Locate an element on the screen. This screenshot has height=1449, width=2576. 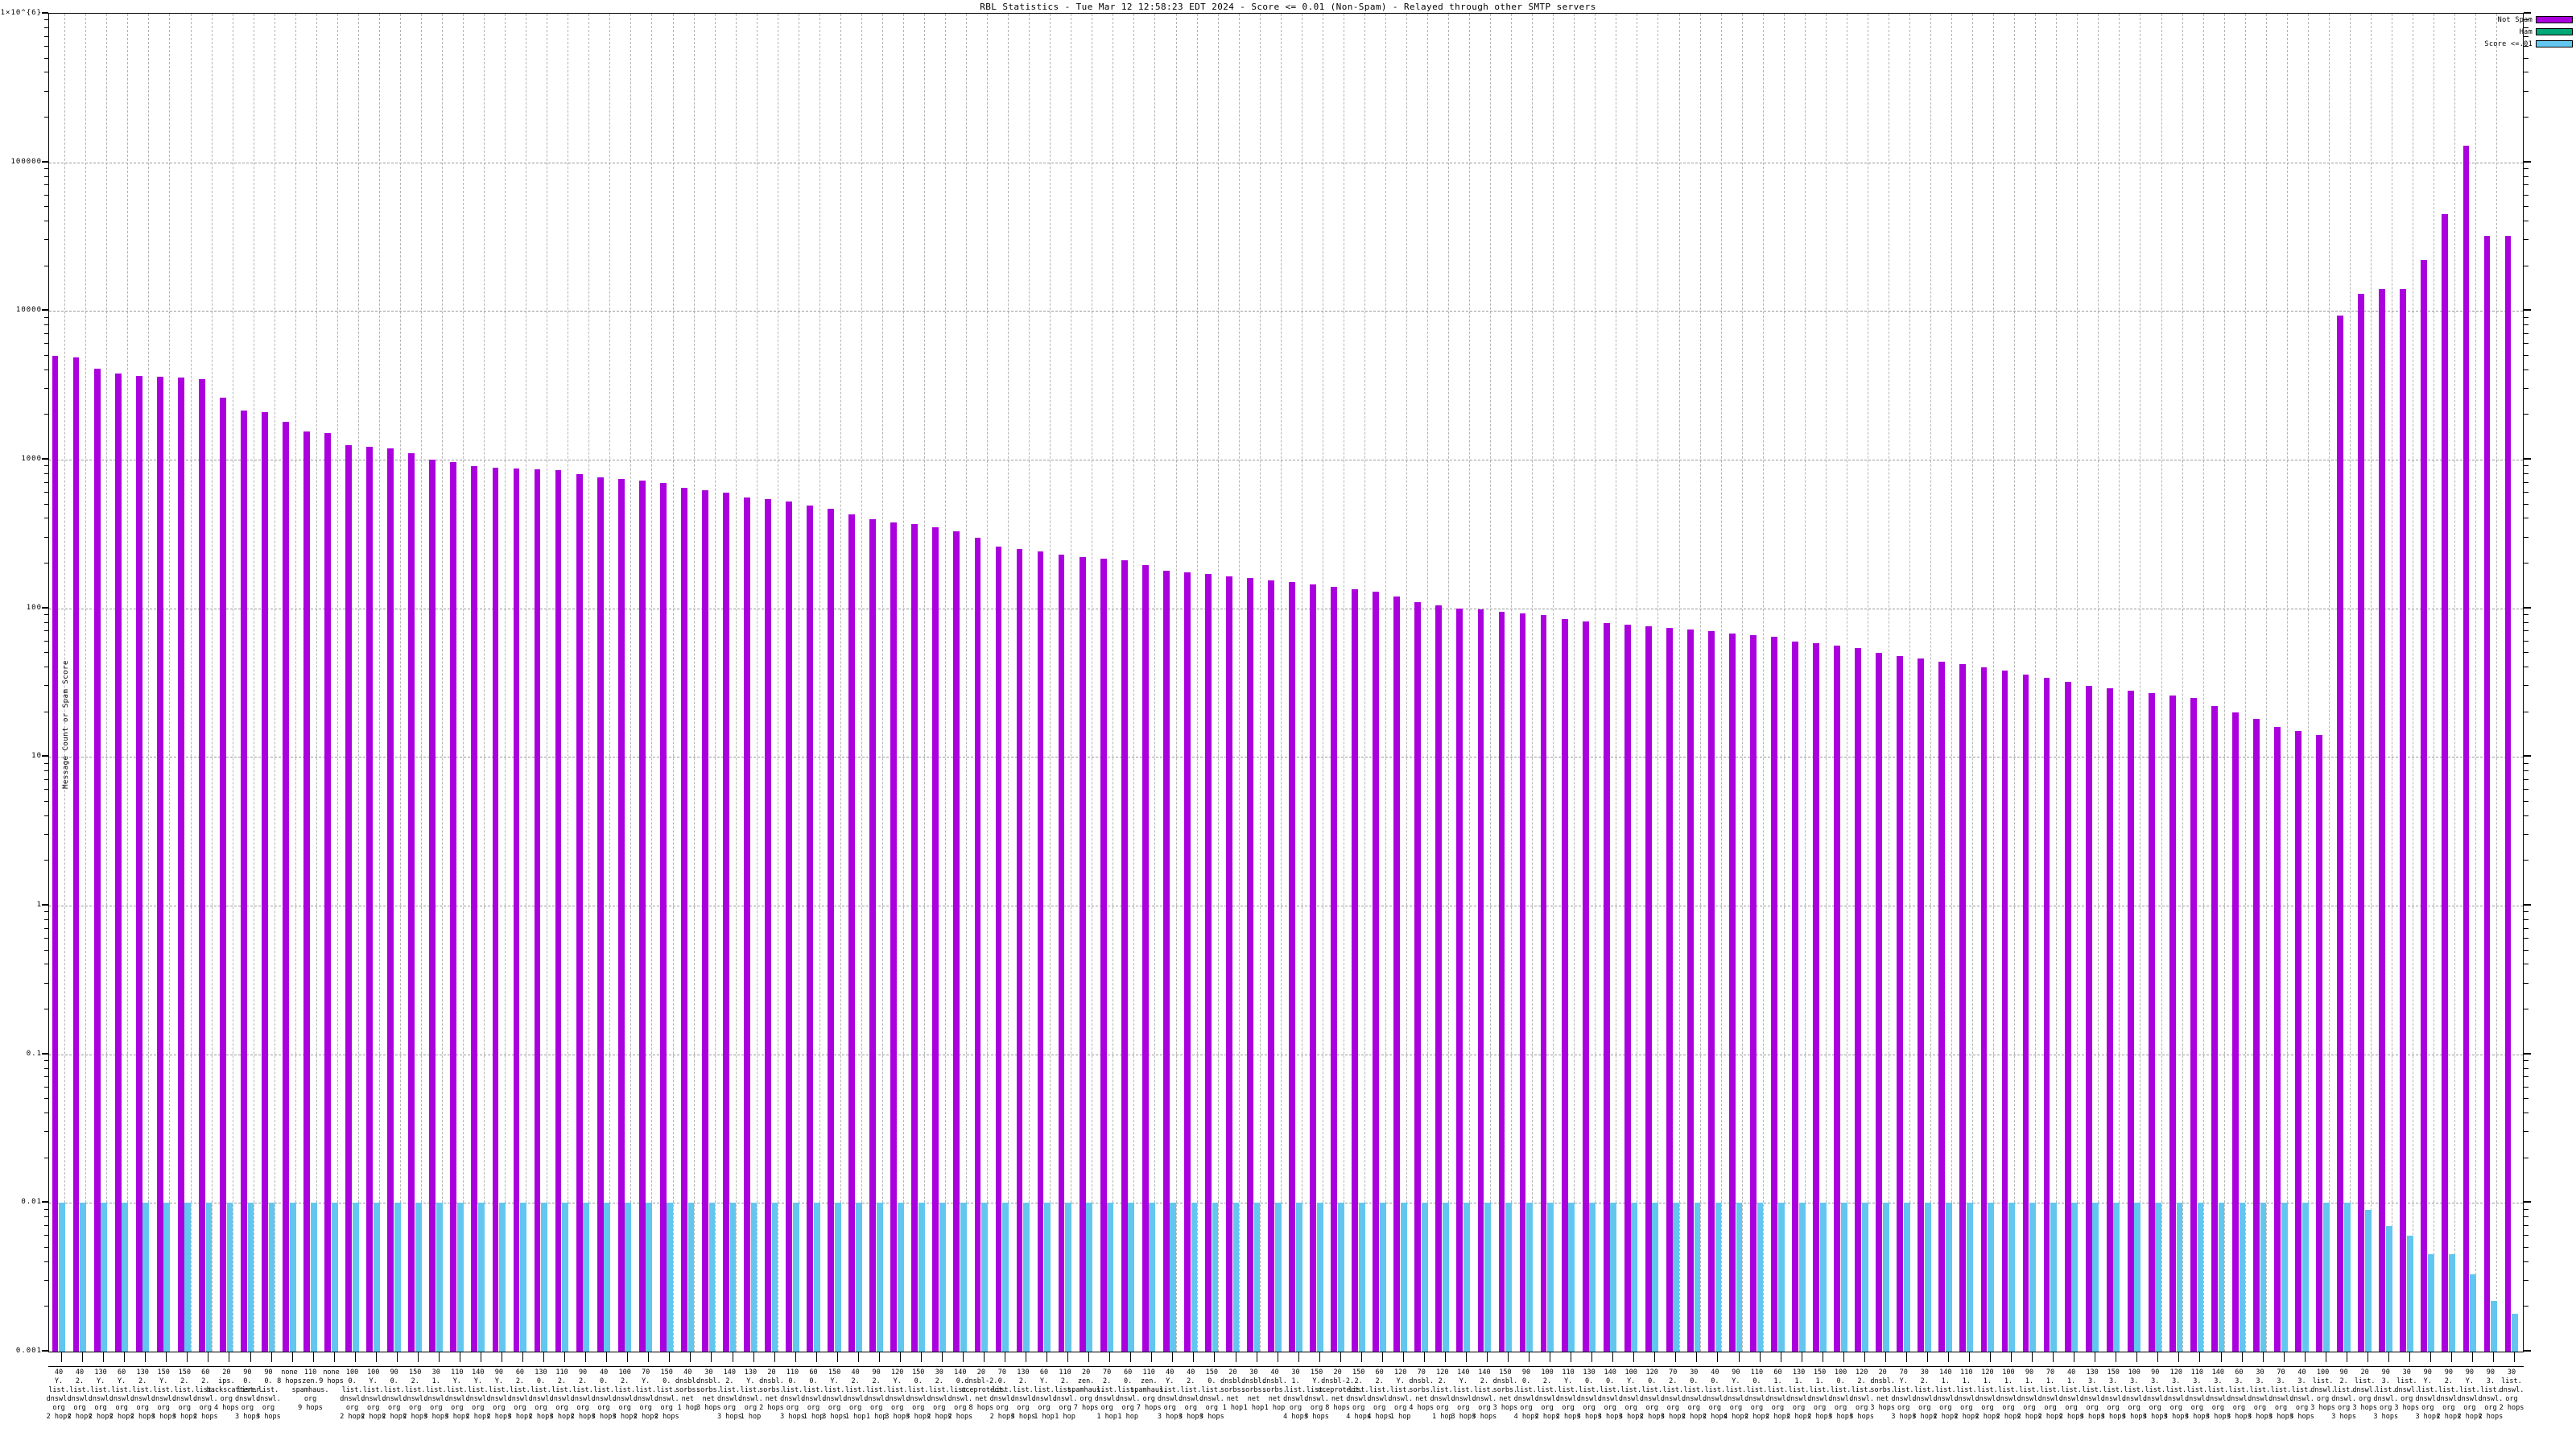
legend-item-not_spam: Not Spam is located at coordinates (2488, 19).